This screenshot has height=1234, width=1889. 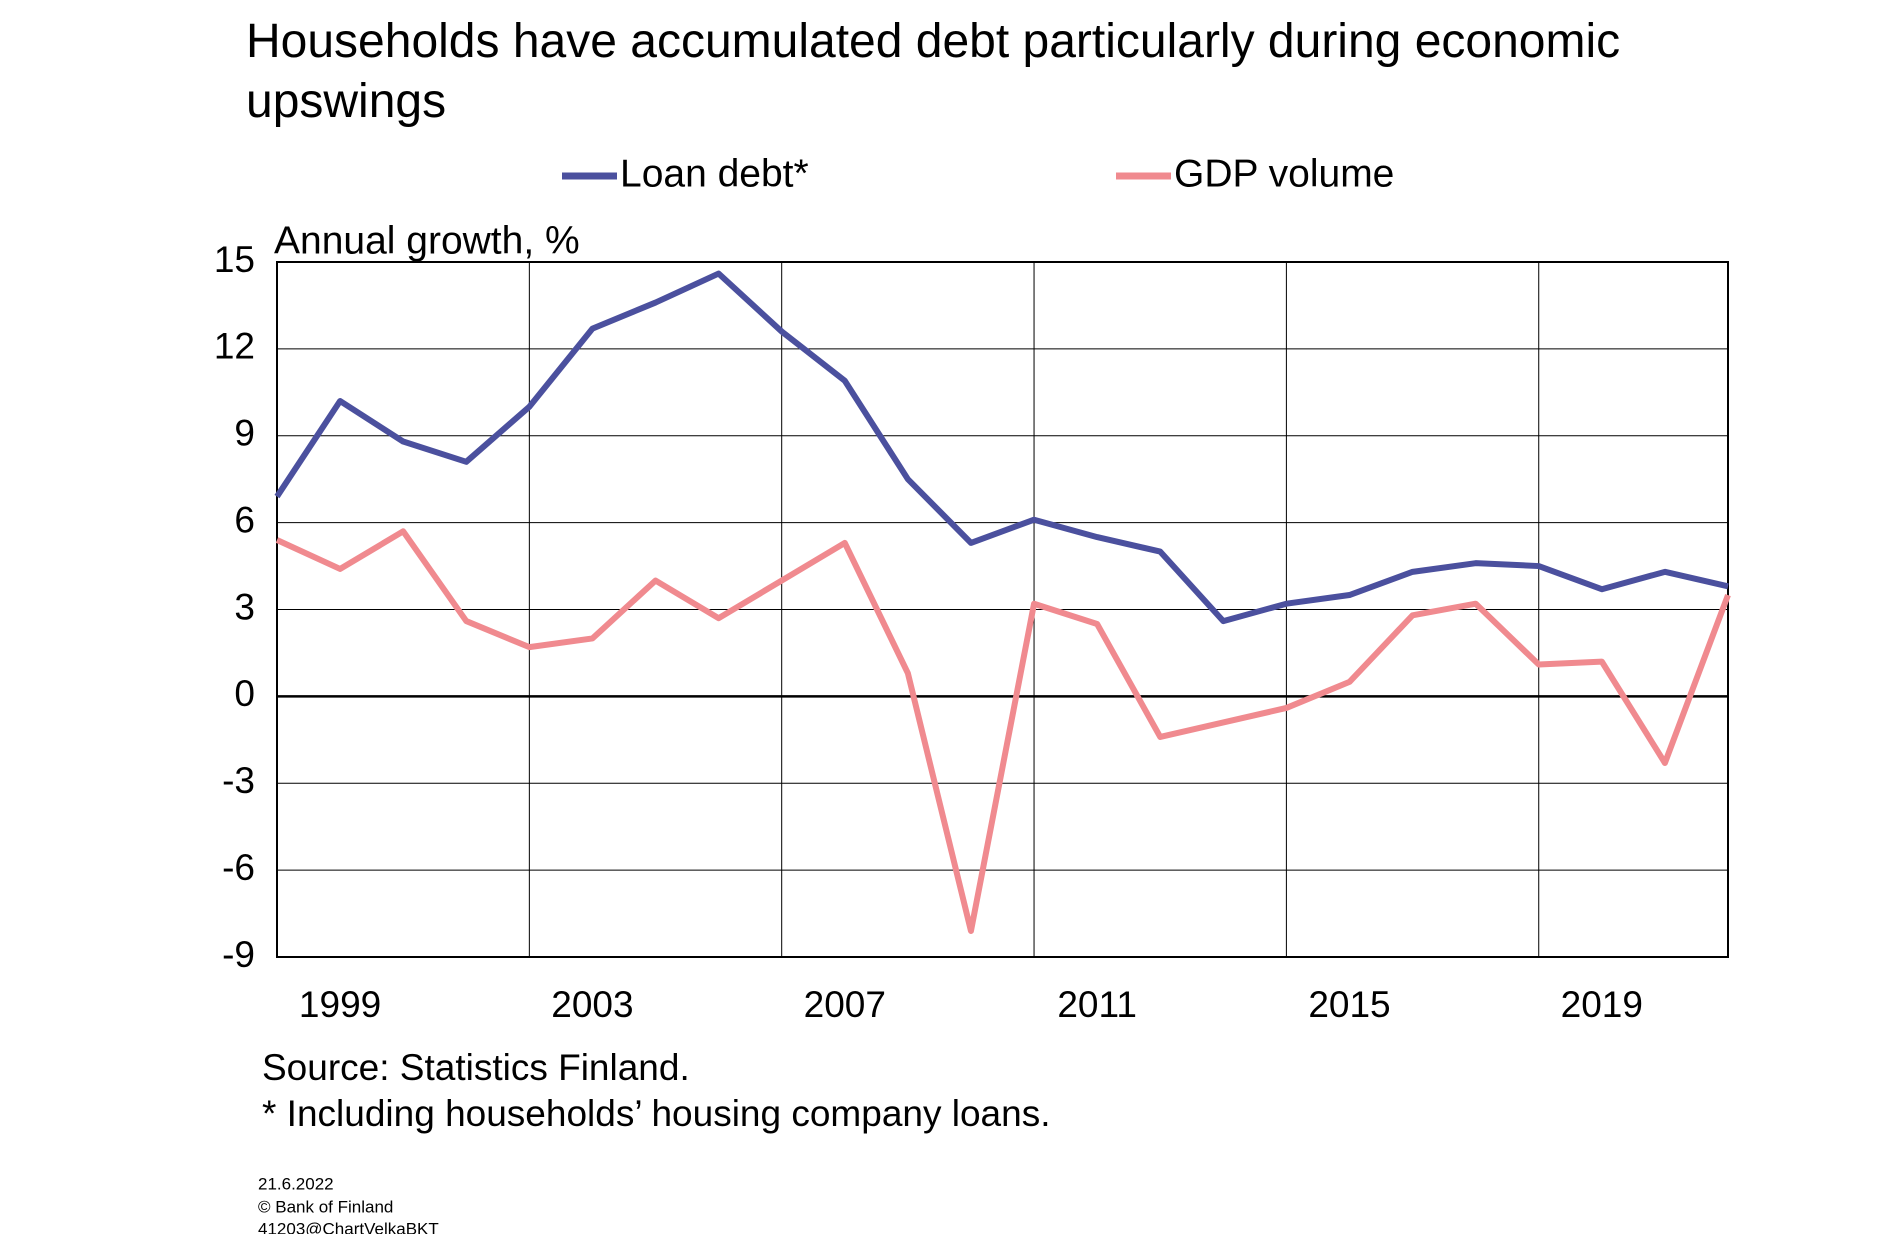 What do you see at coordinates (348, 1226) in the screenshot?
I see `footer: 41203@ChartVelkaBKT` at bounding box center [348, 1226].